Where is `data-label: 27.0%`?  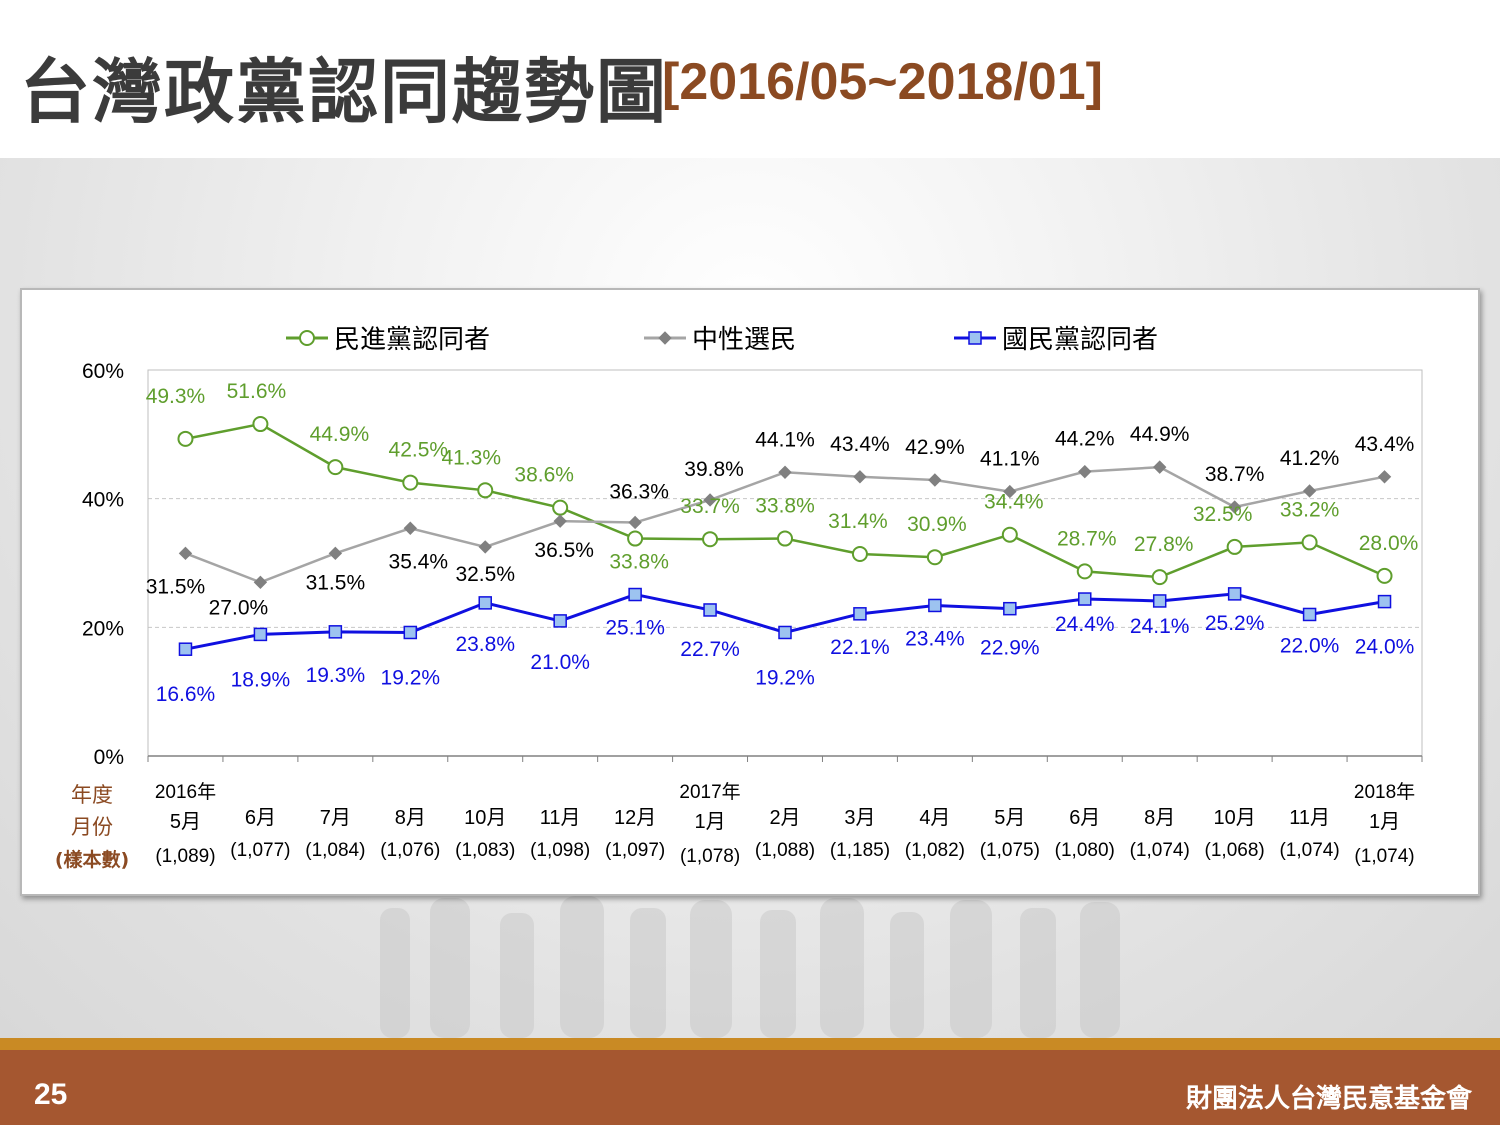 data-label: 27.0% is located at coordinates (239, 607).